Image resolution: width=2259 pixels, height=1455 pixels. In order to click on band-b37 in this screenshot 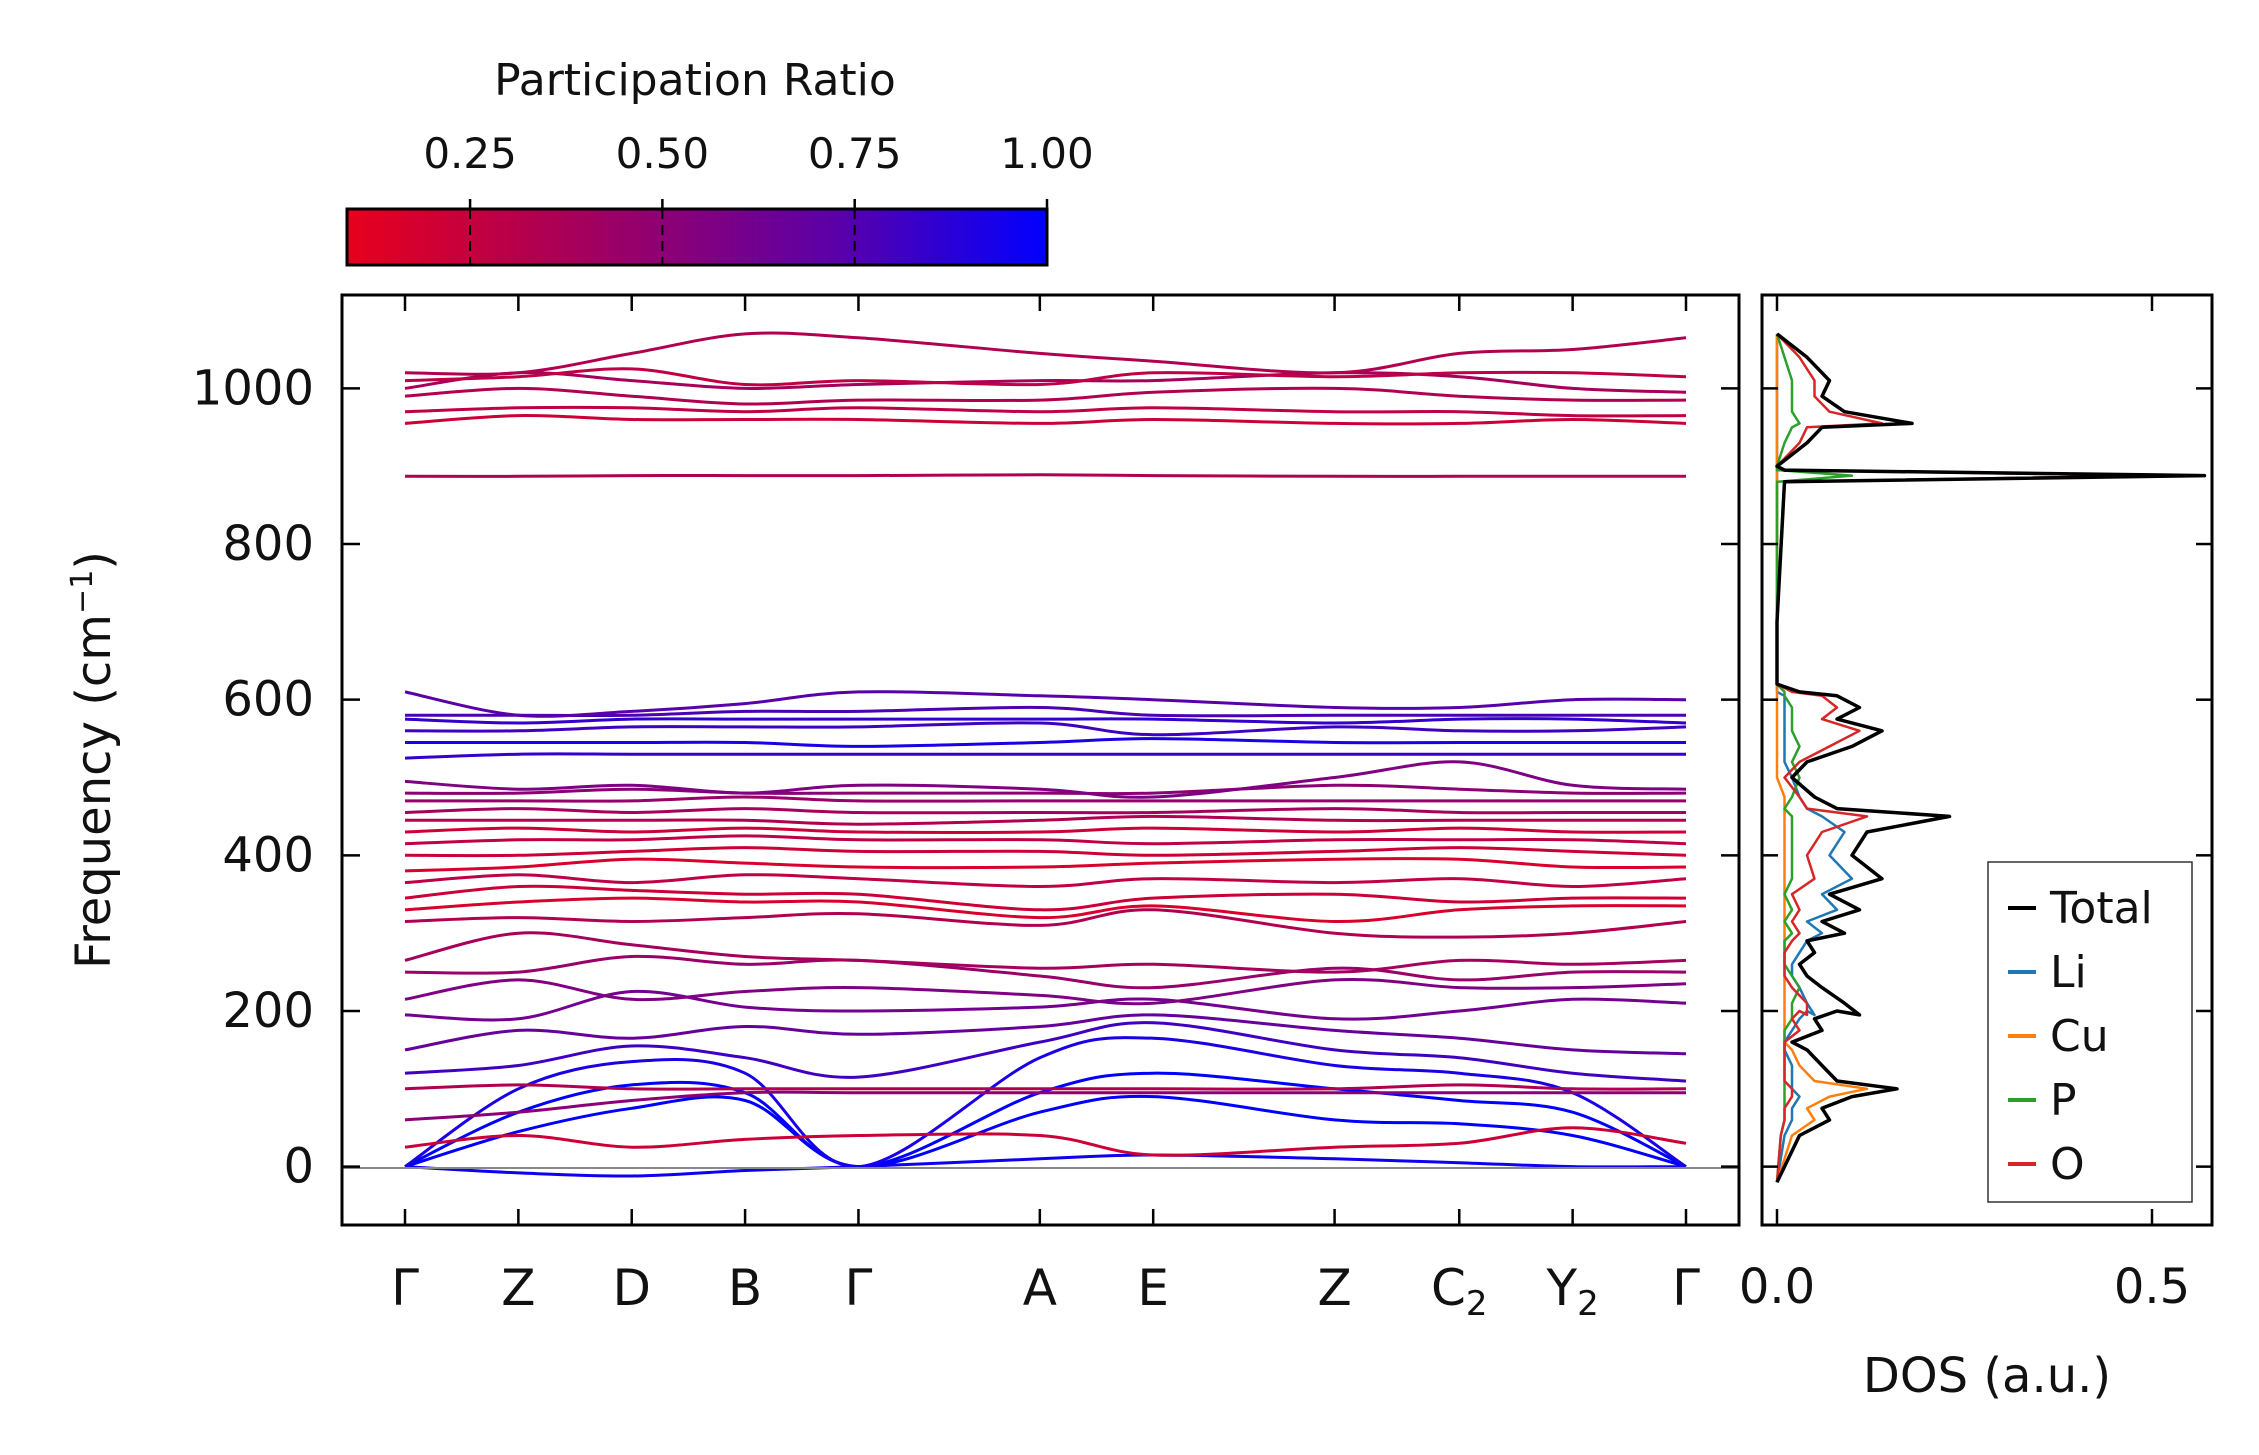, I will do `click(1045, 382)`.